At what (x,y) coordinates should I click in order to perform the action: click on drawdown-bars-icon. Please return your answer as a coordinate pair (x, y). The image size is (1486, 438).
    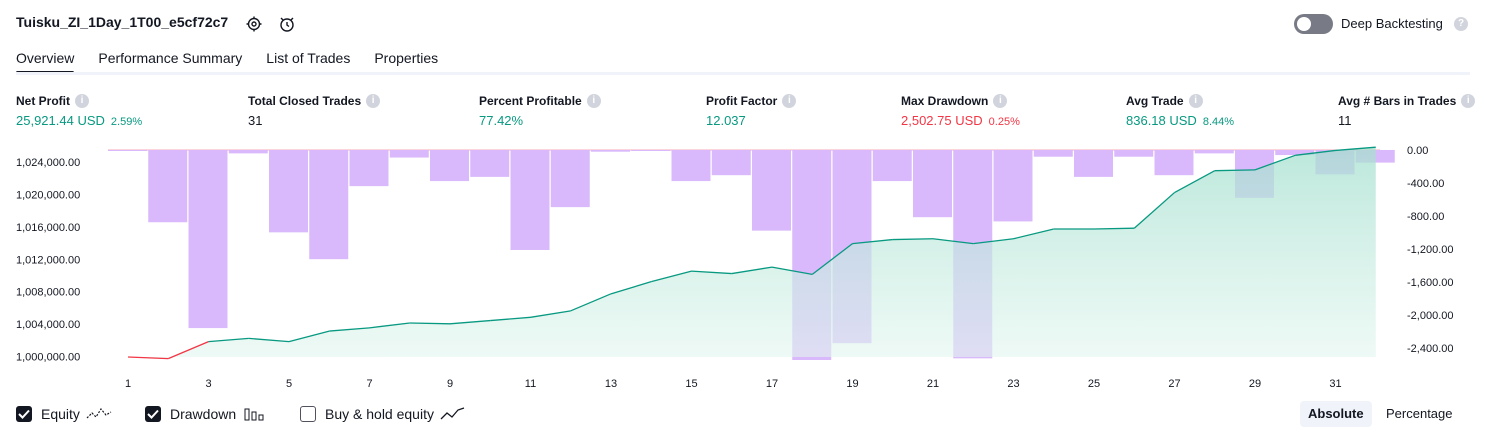
    Looking at the image, I should click on (254, 414).